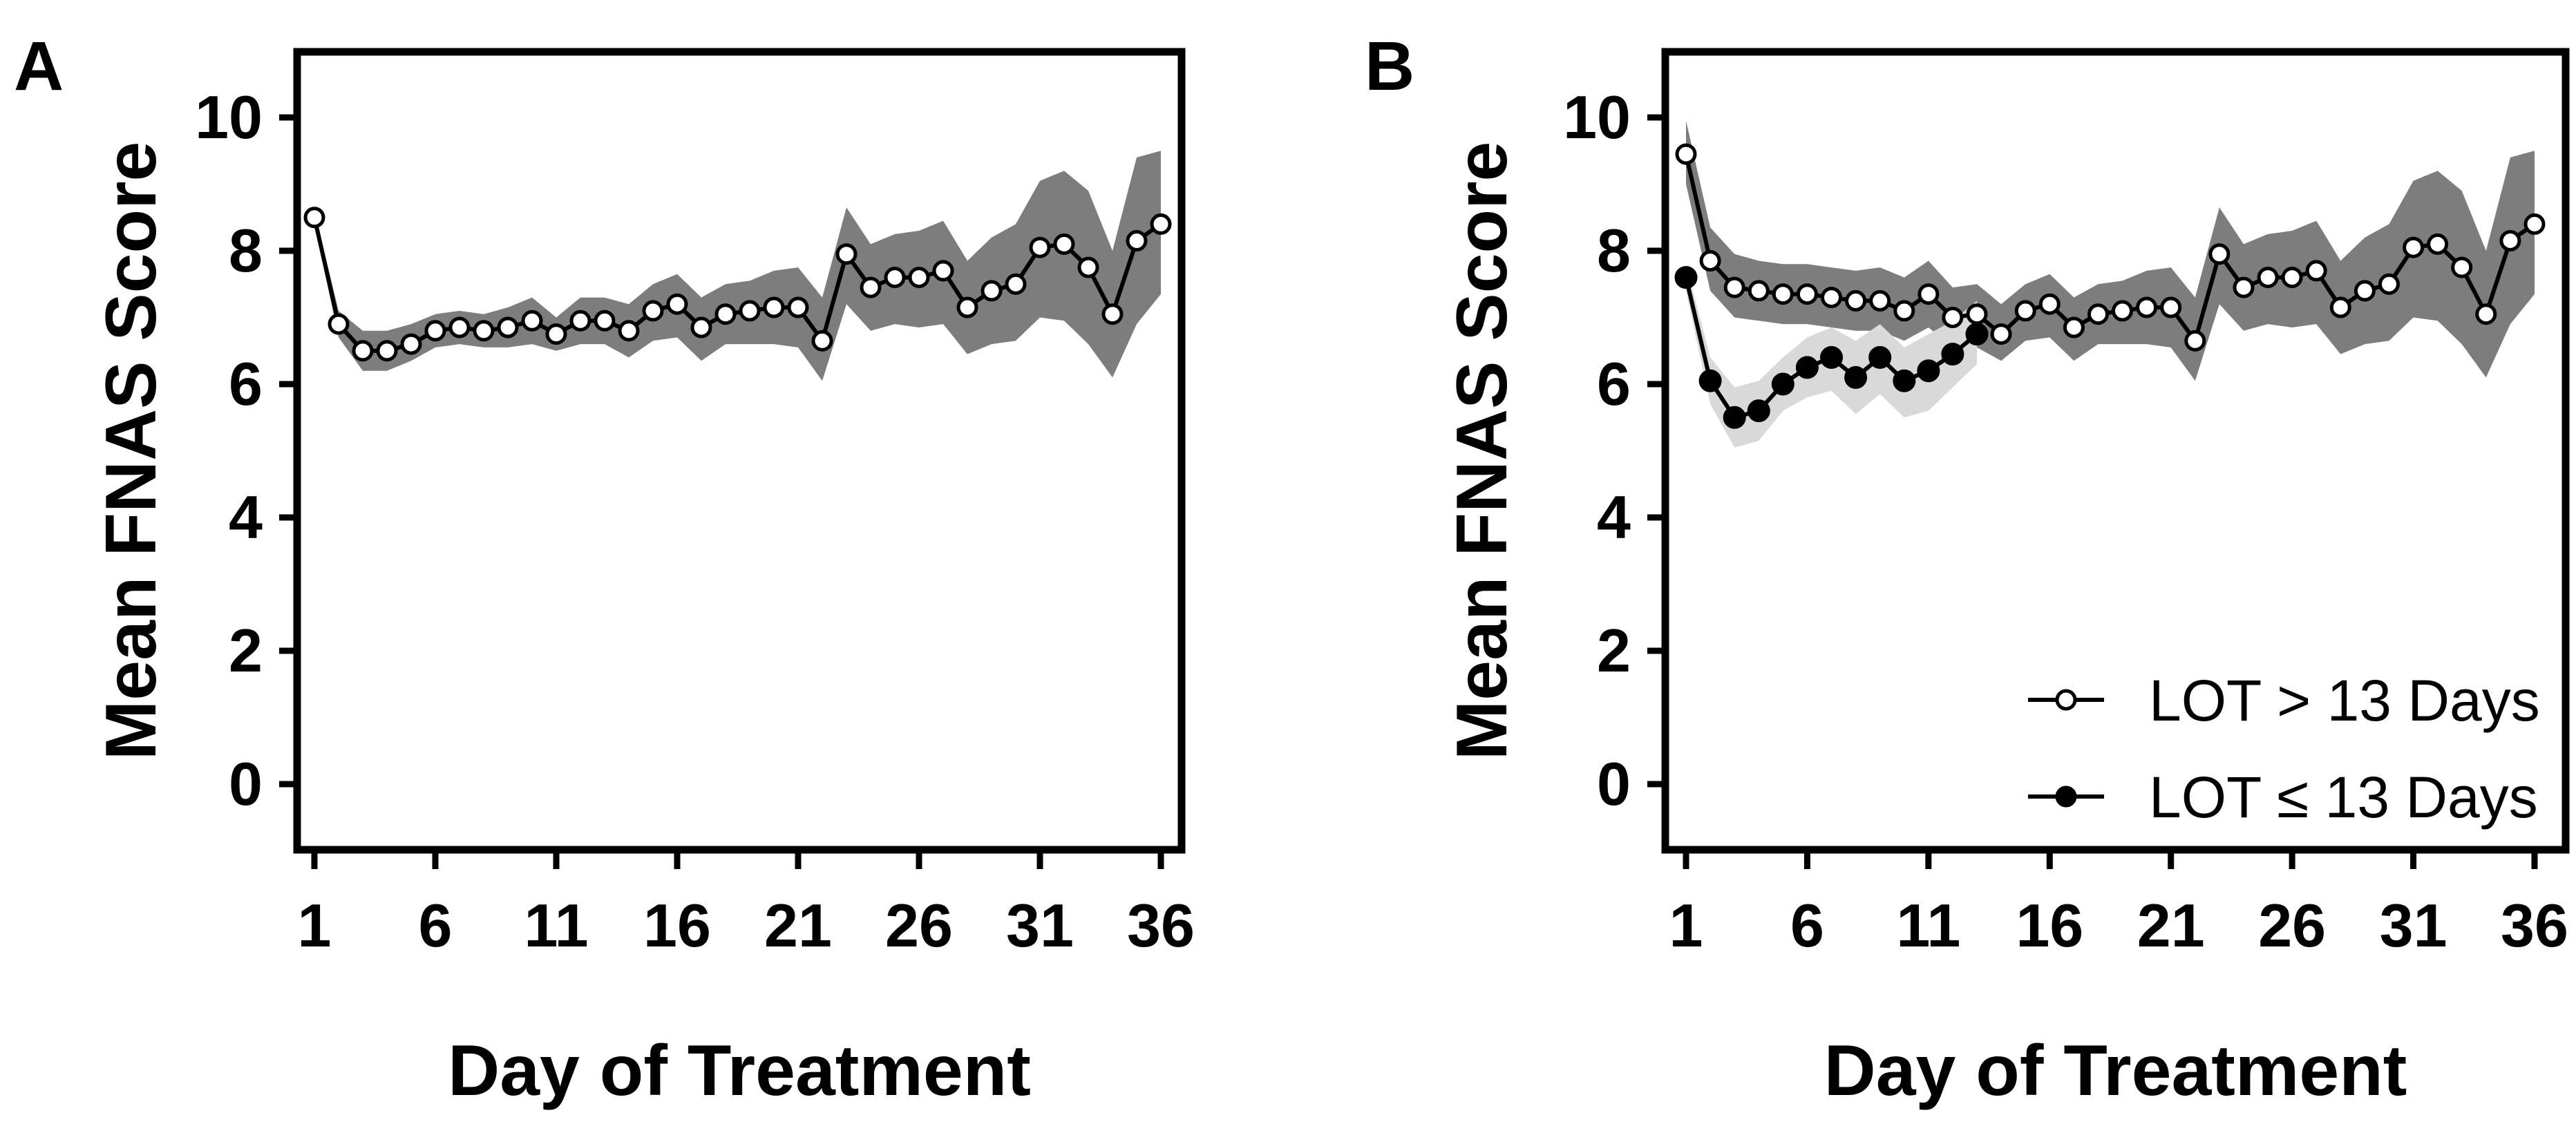 This screenshot has width=2576, height=1133. What do you see at coordinates (1614, 784) in the screenshot?
I see `panel-b-y-tick-label: 0` at bounding box center [1614, 784].